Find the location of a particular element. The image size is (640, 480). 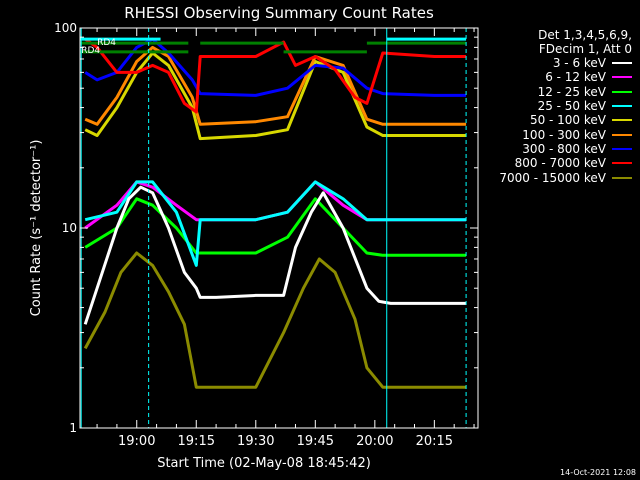

x-tick-label-3: 19:45 is located at coordinates (315, 441).